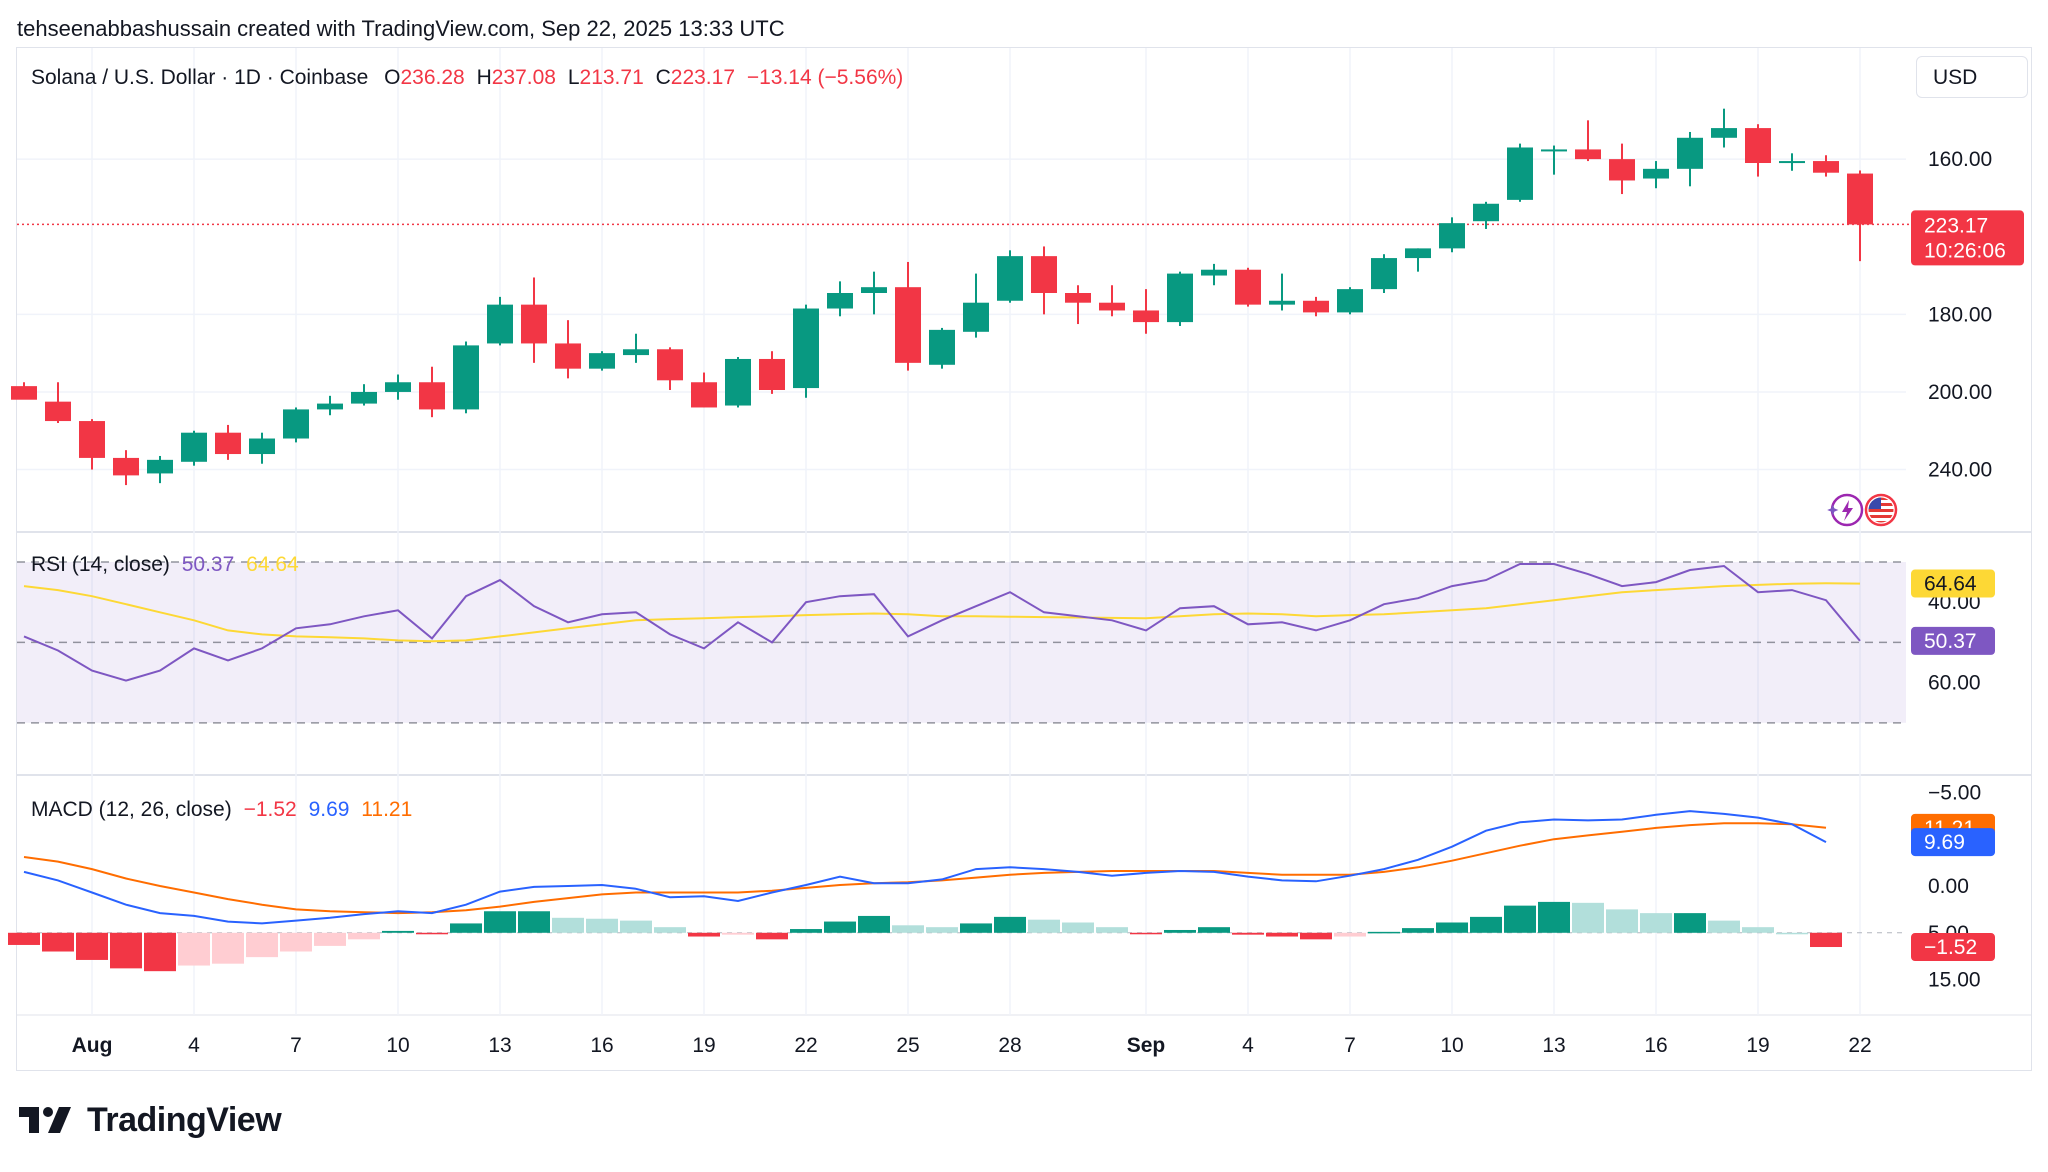 The width and height of the screenshot is (2048, 1172). Describe the element at coordinates (1859, 1045) in the screenshot. I see `x-tick-label: 22` at that location.